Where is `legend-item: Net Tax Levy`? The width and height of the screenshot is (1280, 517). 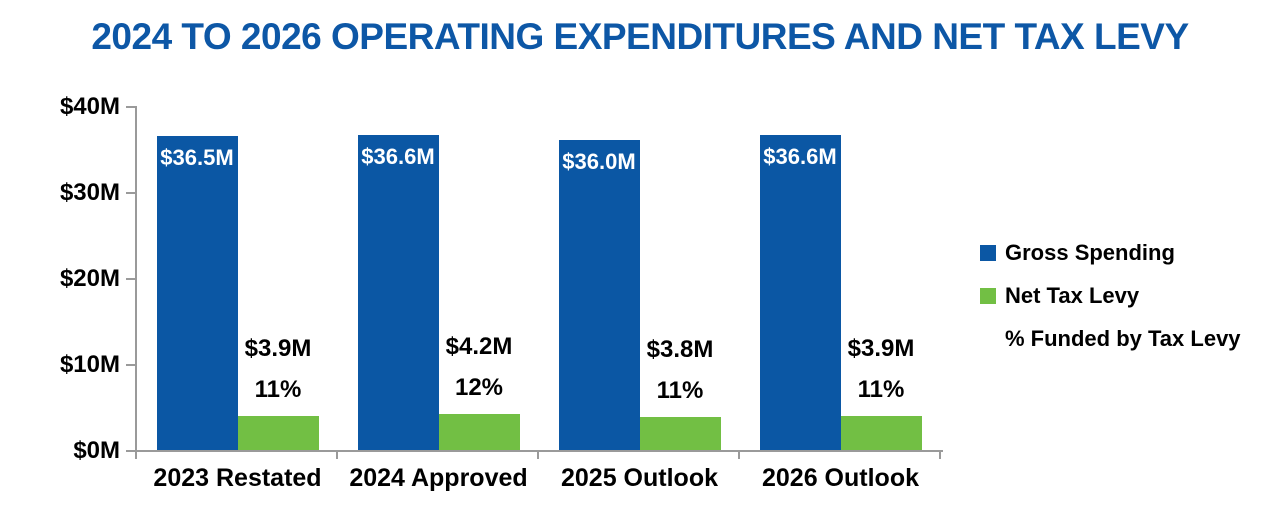 legend-item: Net Tax Levy is located at coordinates (1110, 295).